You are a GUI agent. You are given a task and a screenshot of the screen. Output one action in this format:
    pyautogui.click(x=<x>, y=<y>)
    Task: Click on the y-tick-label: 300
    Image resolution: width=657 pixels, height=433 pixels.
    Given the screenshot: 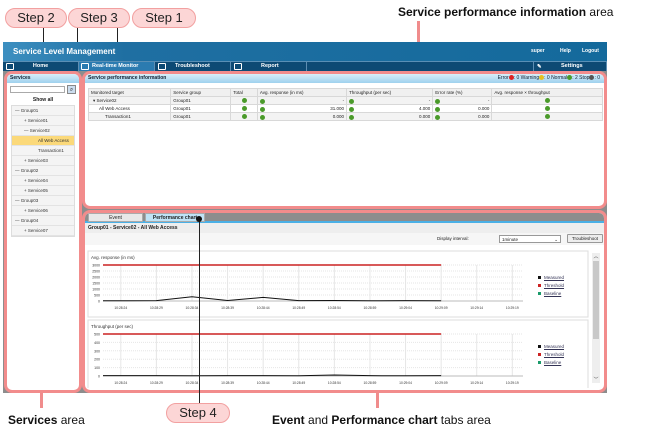 What is the action you would take?
    pyautogui.click(x=97, y=351)
    